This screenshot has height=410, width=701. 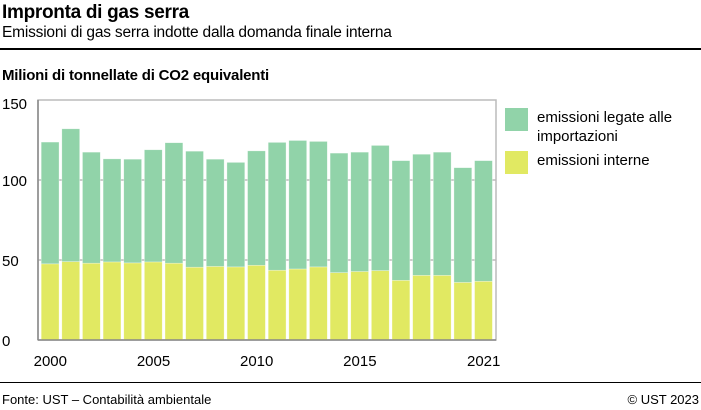 I want to click on bar-imports-2016, so click(x=380, y=208).